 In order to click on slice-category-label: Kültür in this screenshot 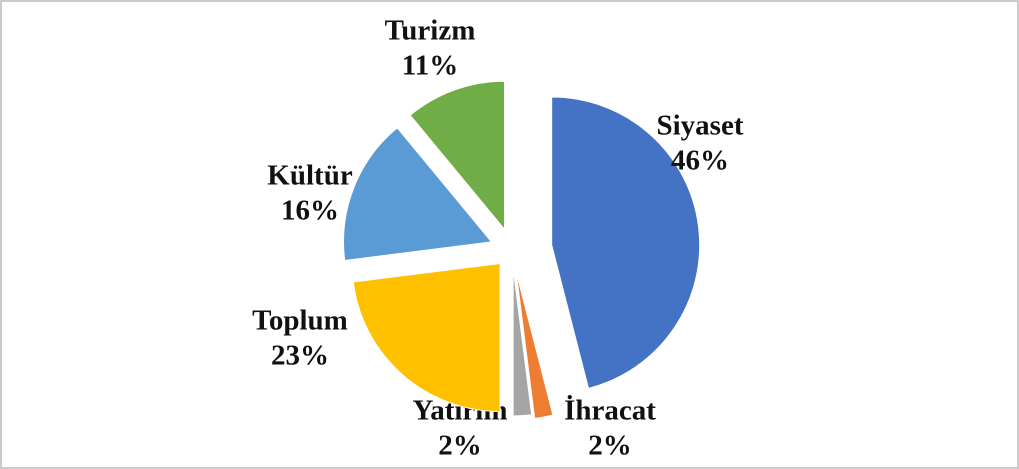, I will do `click(310, 176)`.